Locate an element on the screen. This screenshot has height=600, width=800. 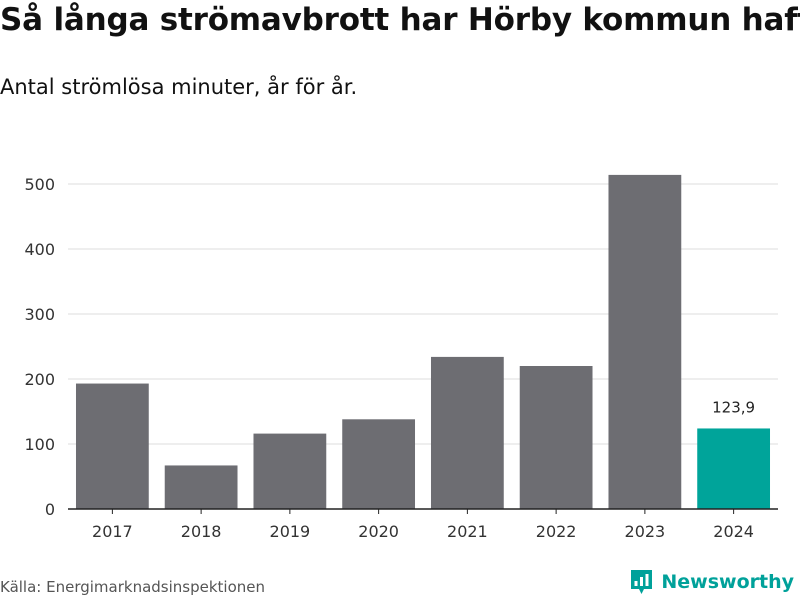
y-tick-label: 100 is located at coordinates (39, 444).